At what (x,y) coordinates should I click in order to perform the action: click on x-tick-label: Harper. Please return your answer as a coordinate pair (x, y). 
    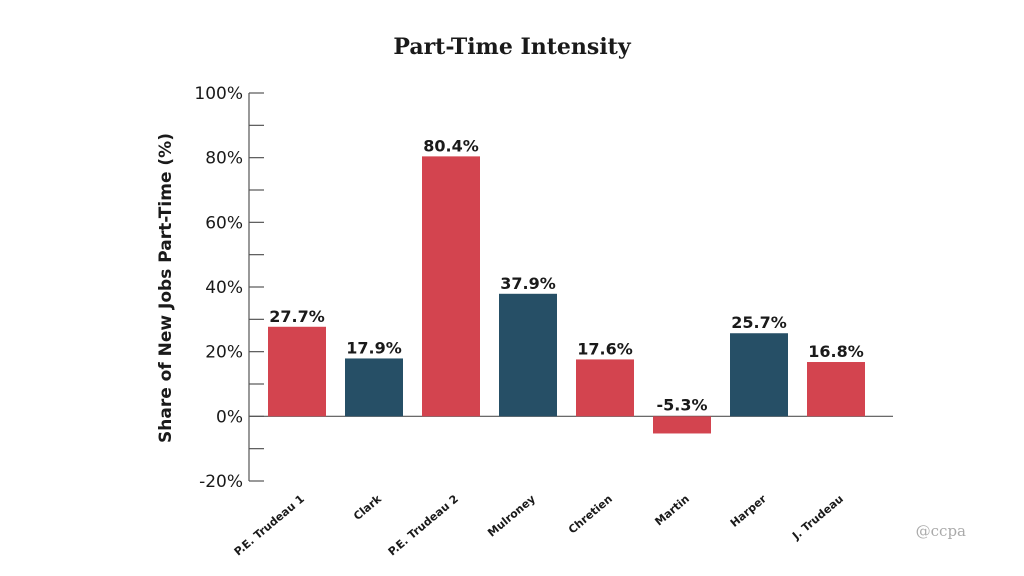
    Looking at the image, I should click on (749, 511).